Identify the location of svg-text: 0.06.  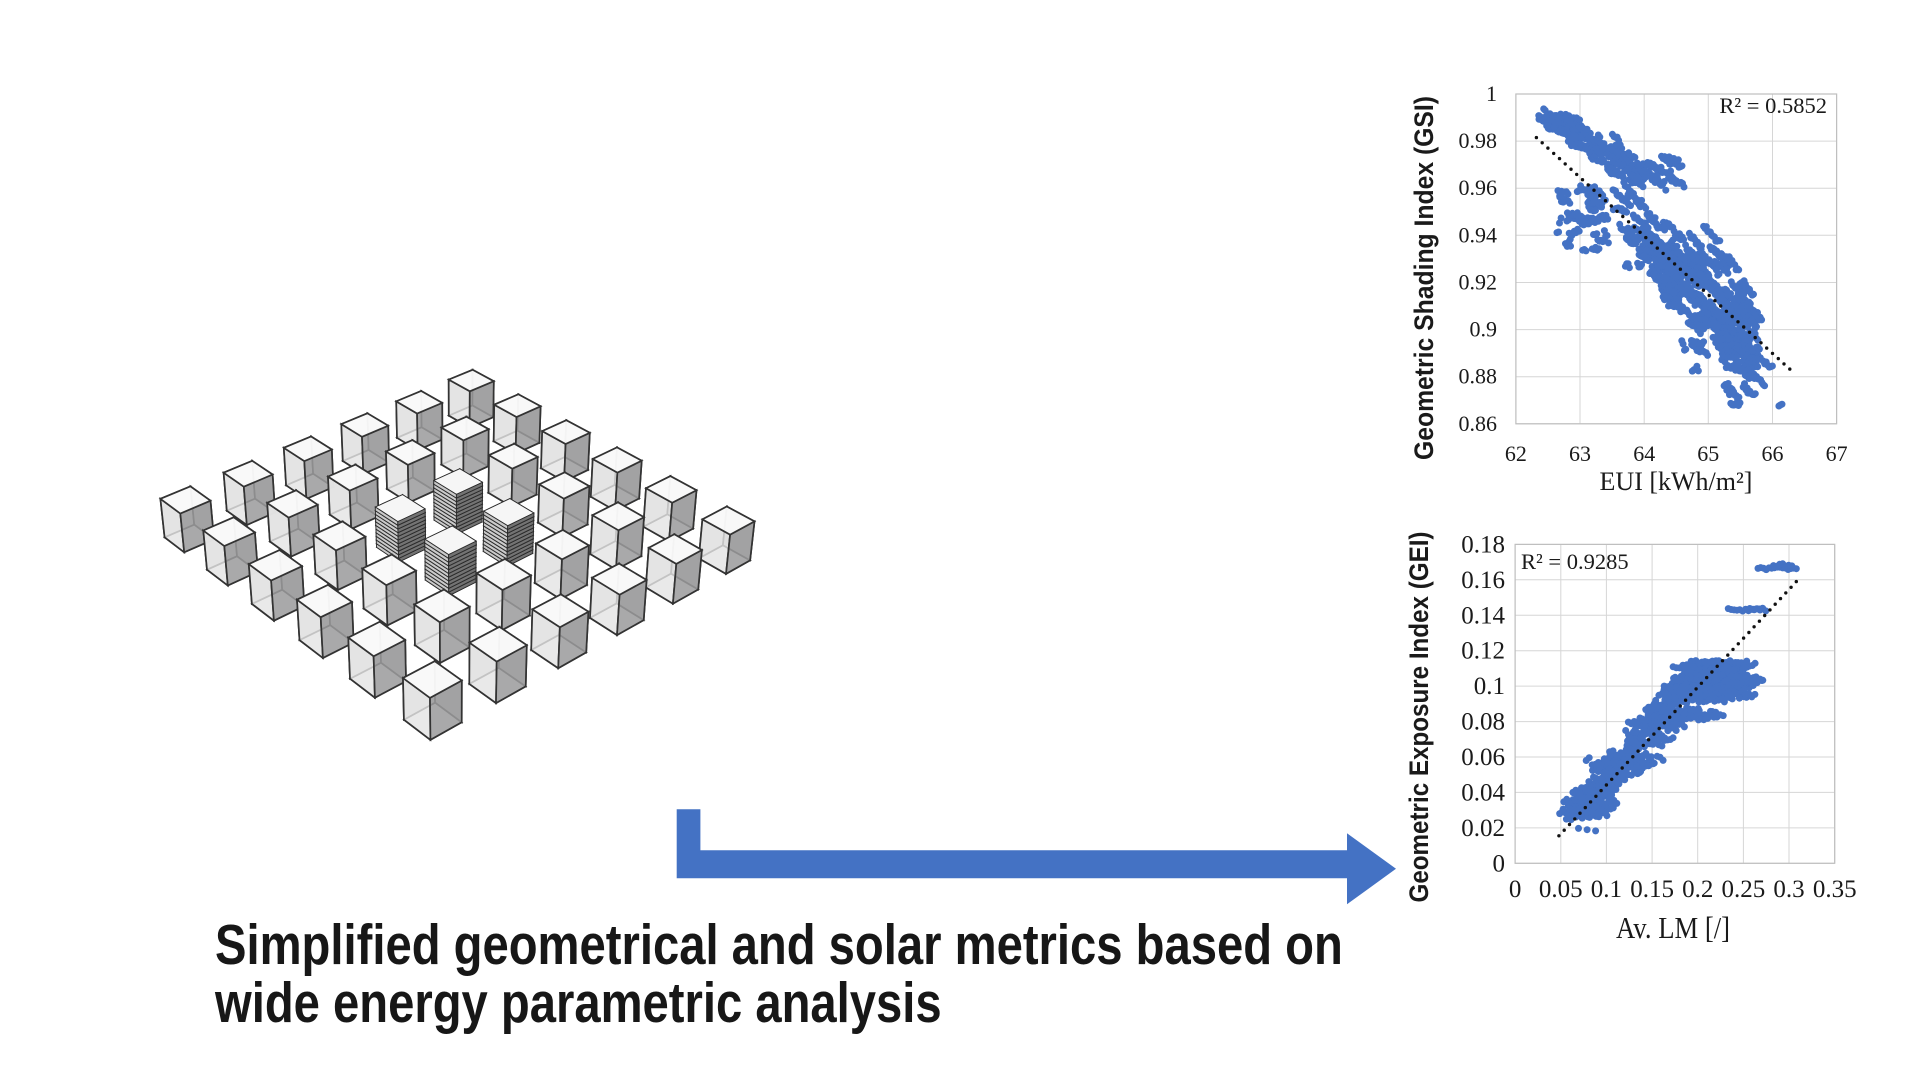
(1483, 757).